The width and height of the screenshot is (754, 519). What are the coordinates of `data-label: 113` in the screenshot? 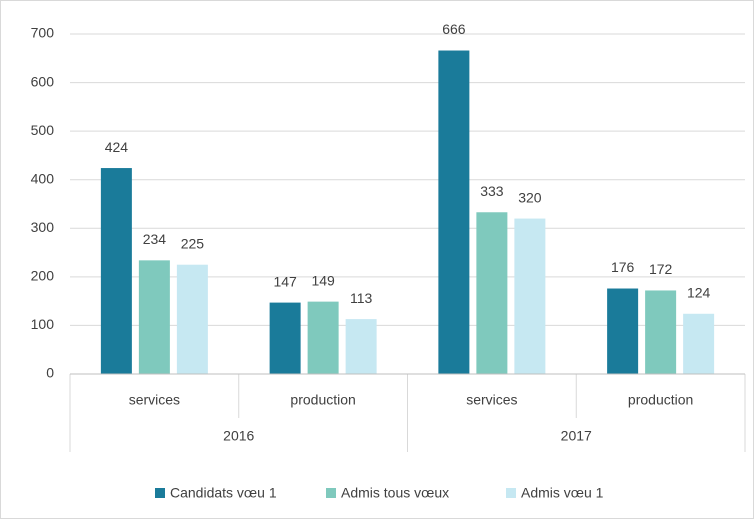 It's located at (361, 298).